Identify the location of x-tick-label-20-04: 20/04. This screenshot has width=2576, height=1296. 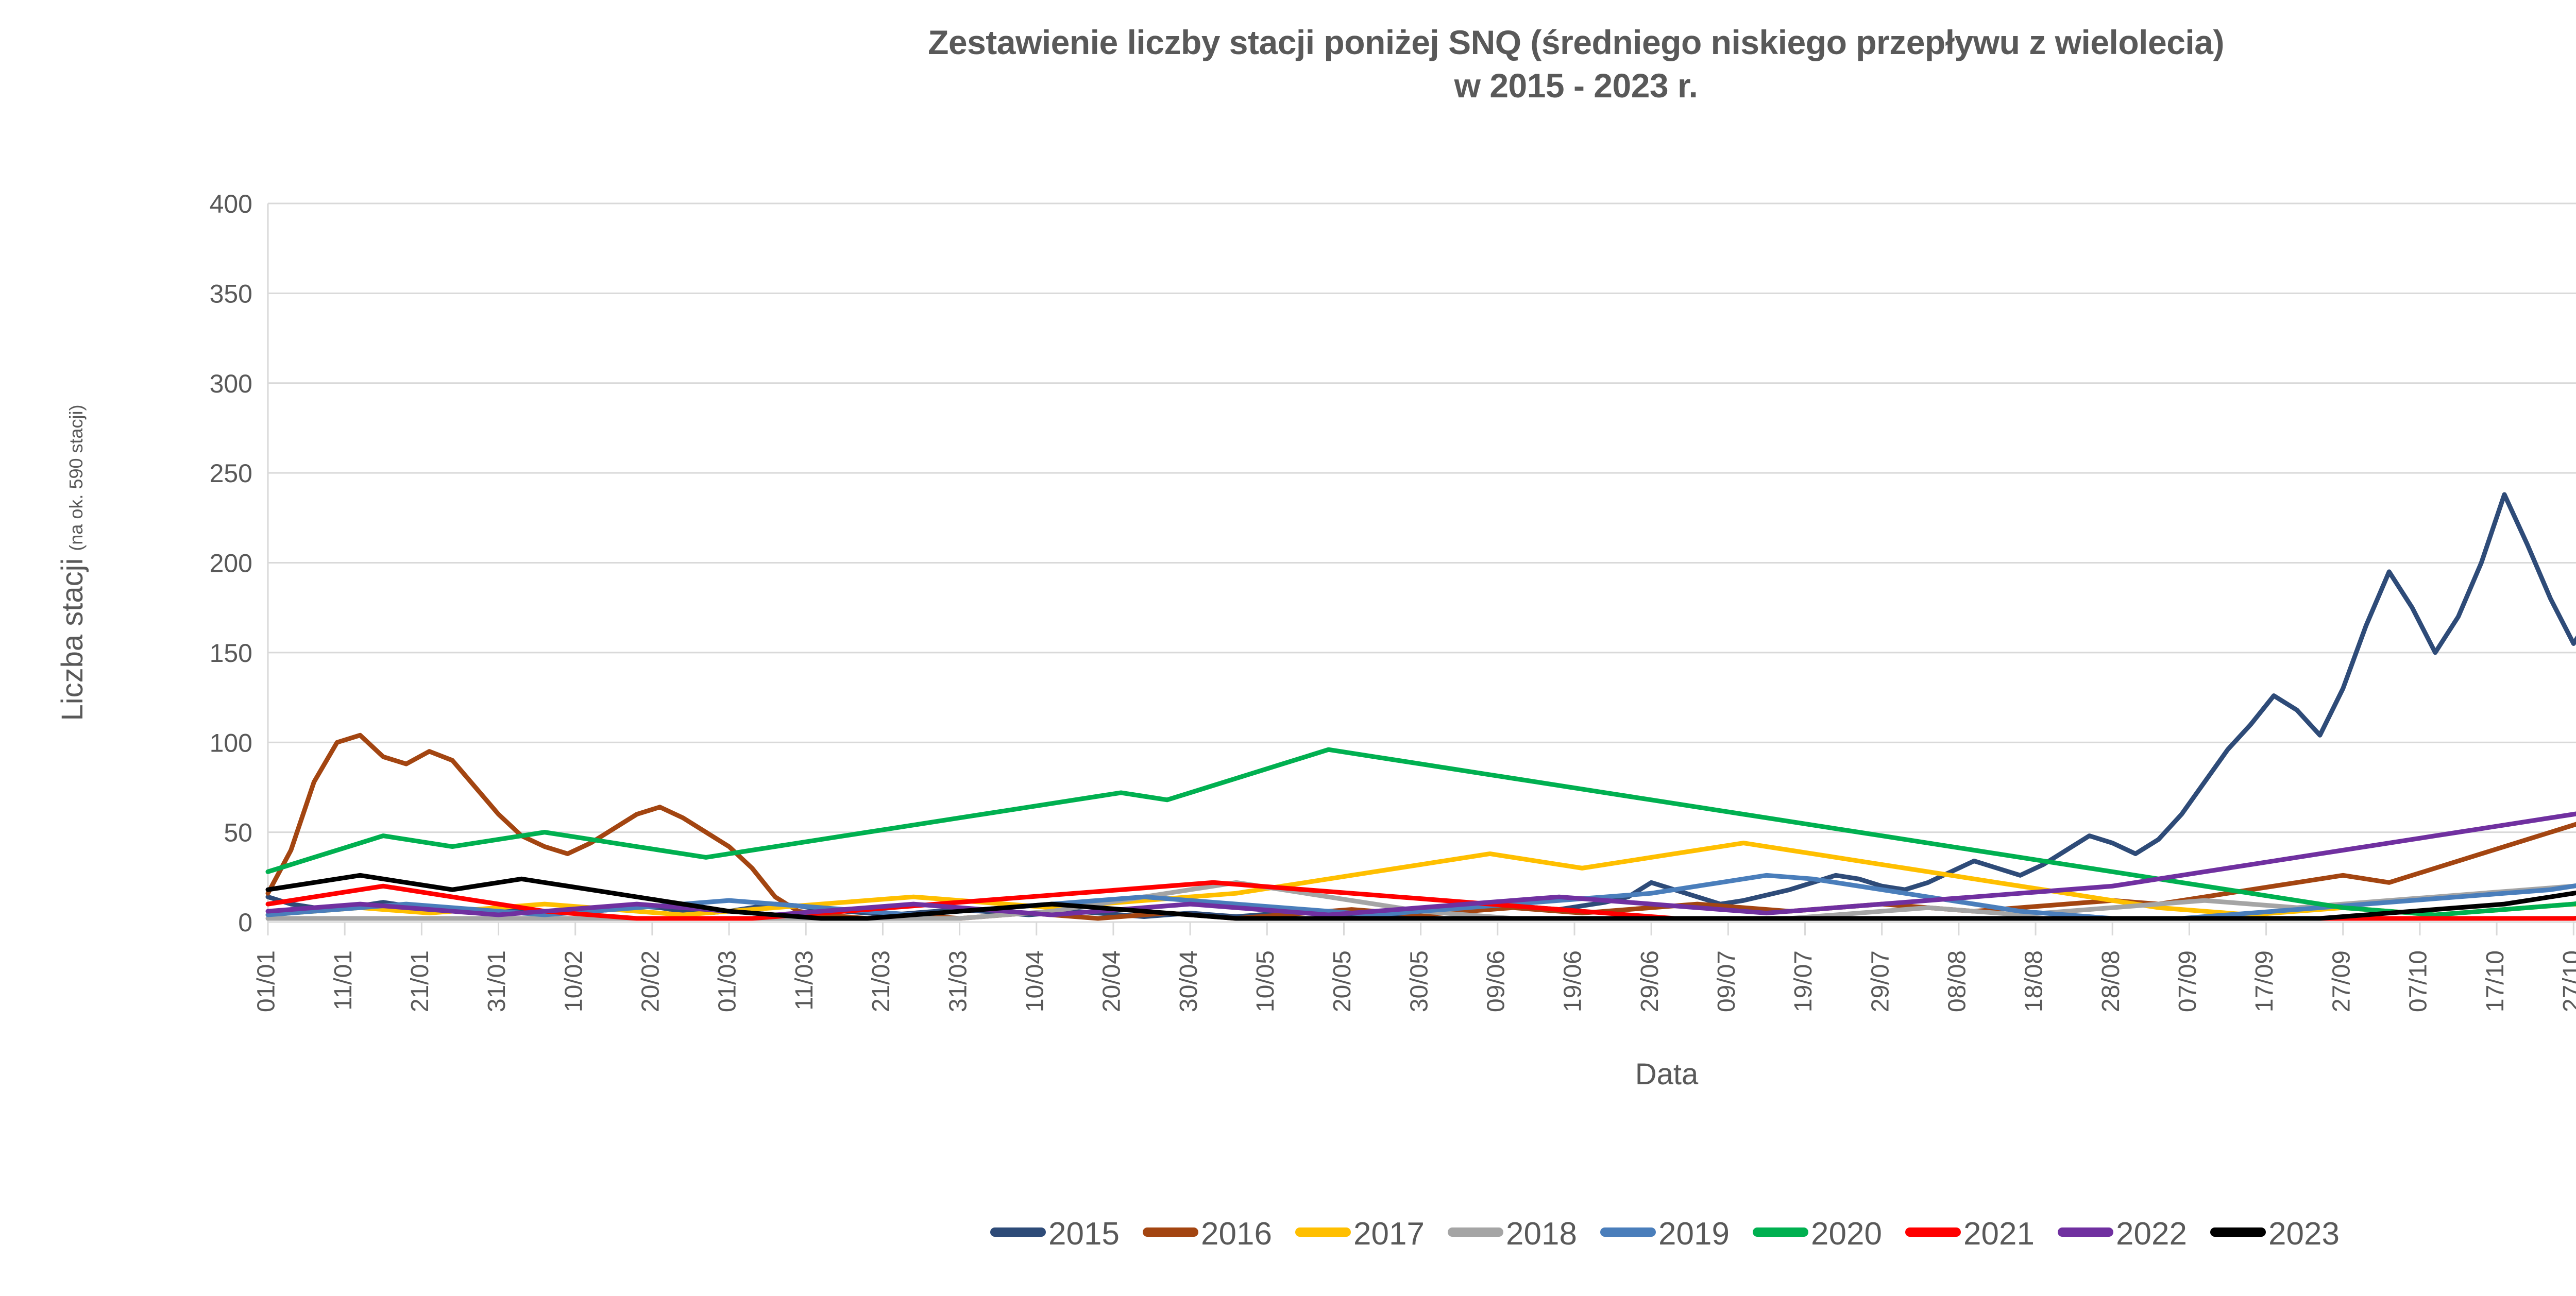
(1112, 981).